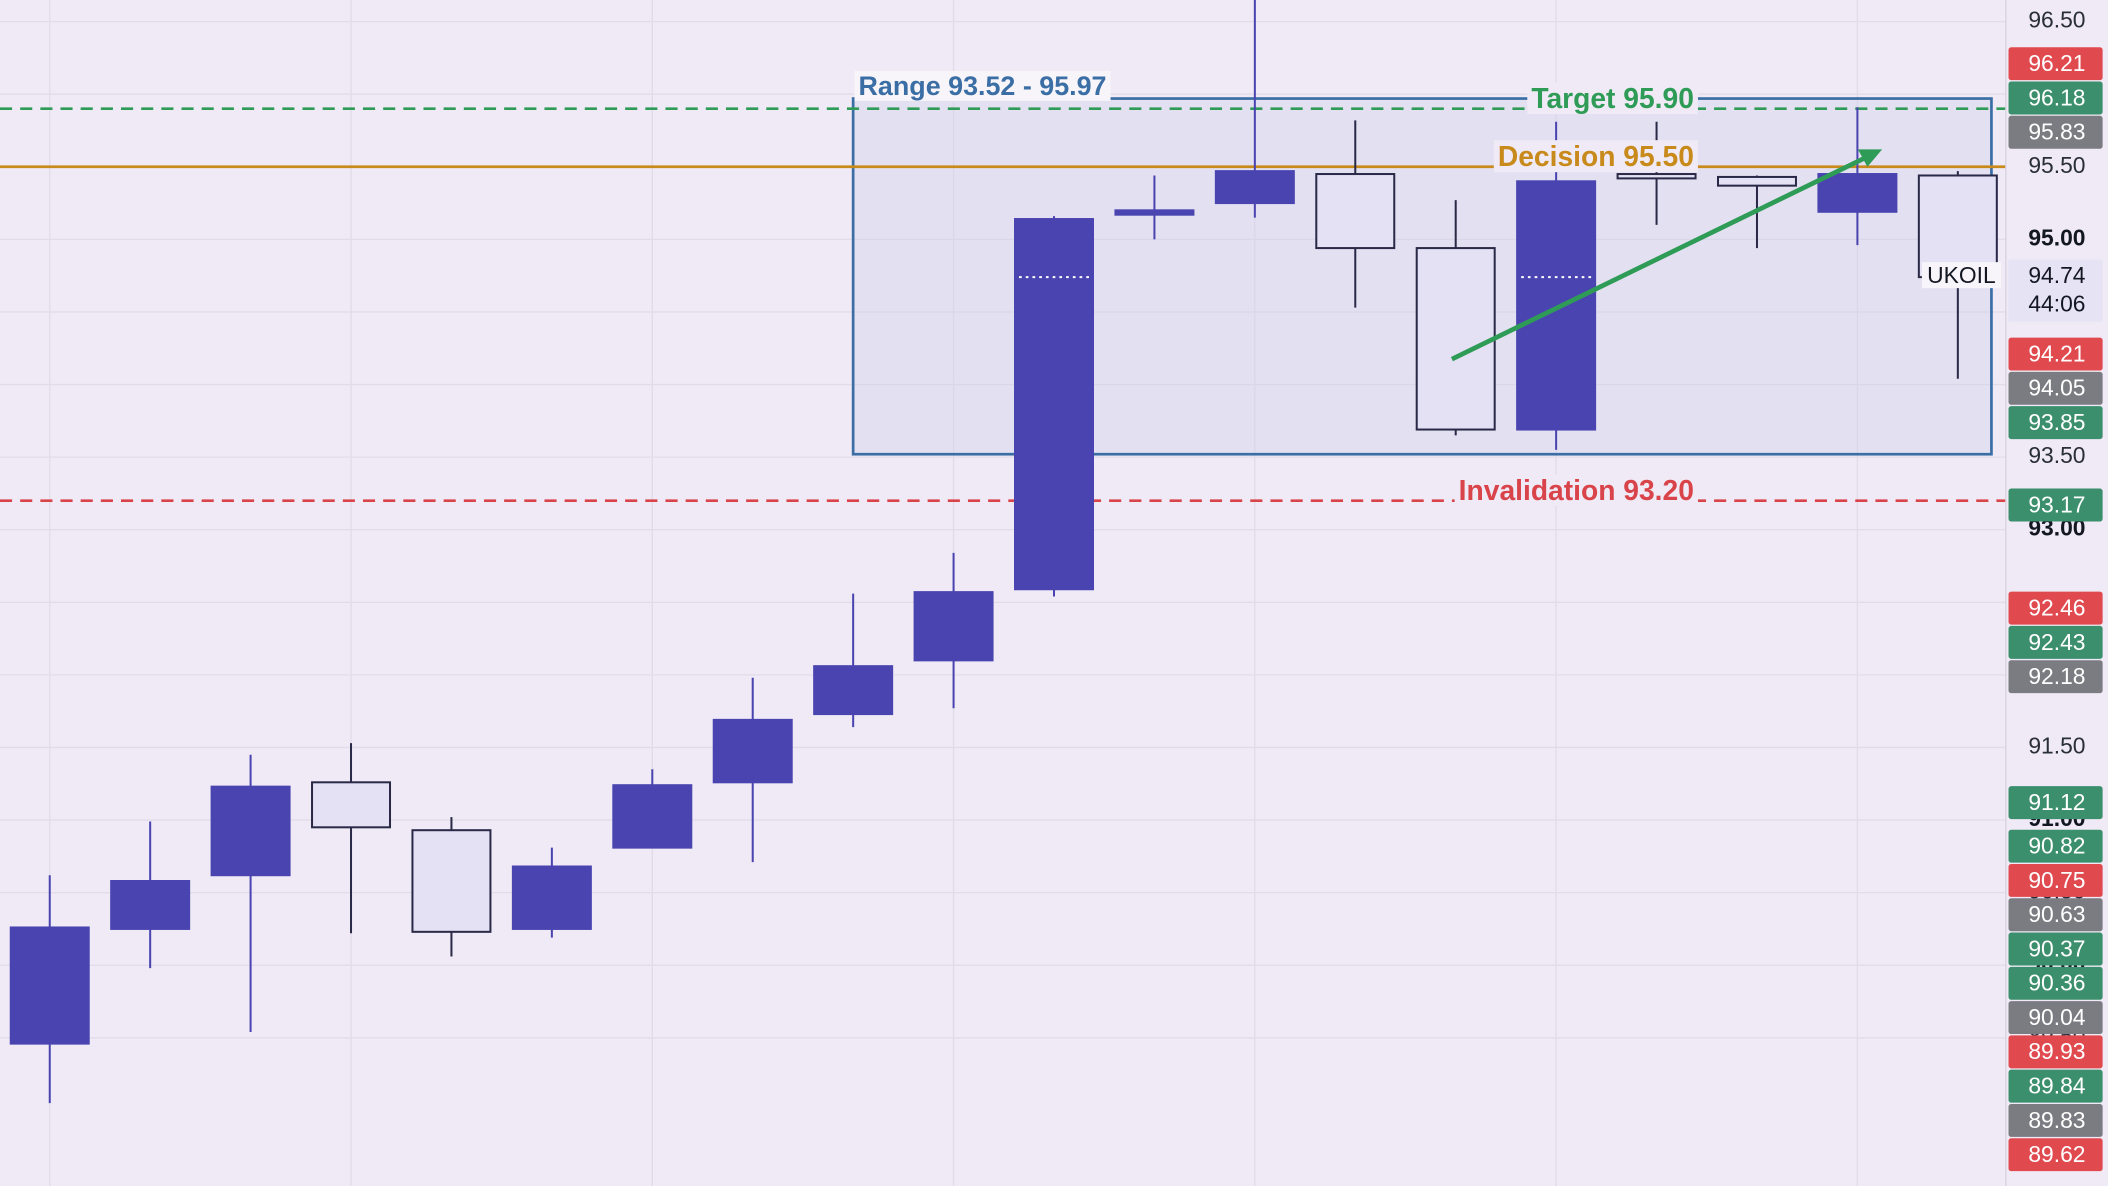 This screenshot has height=1186, width=2108. I want to click on symbol-label: UKOIL, so click(1961, 275).